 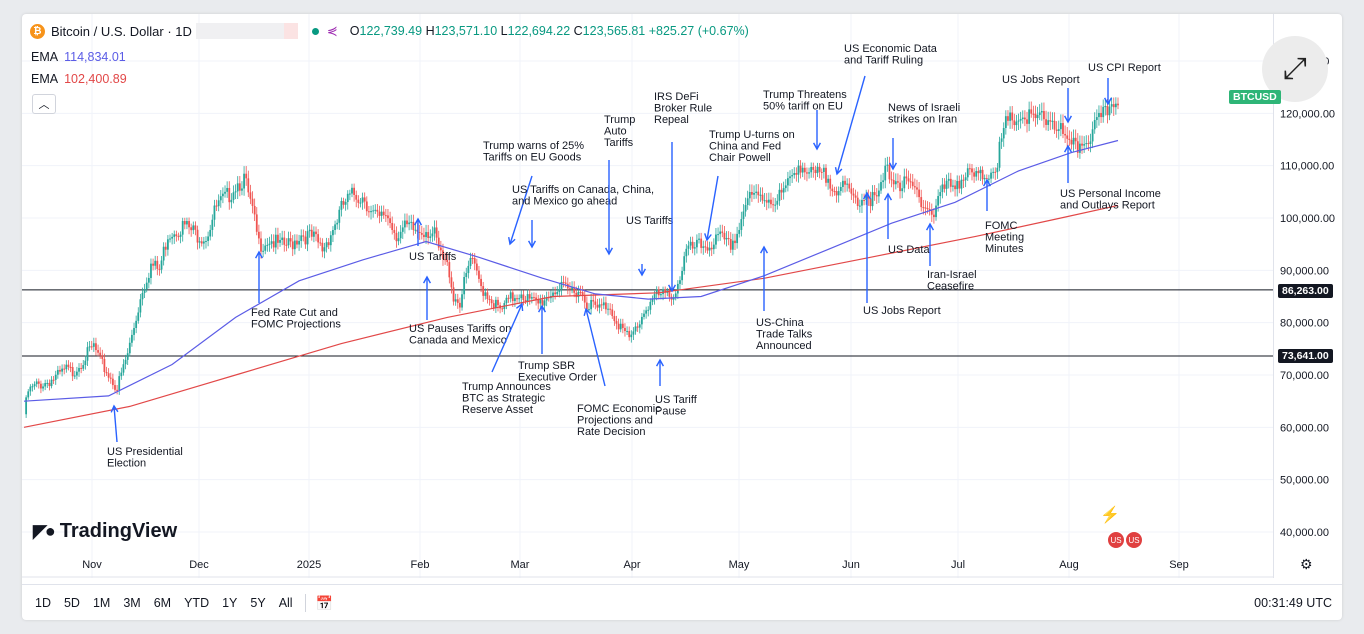 I want to click on timeframe-all: All, so click(x=285, y=603).